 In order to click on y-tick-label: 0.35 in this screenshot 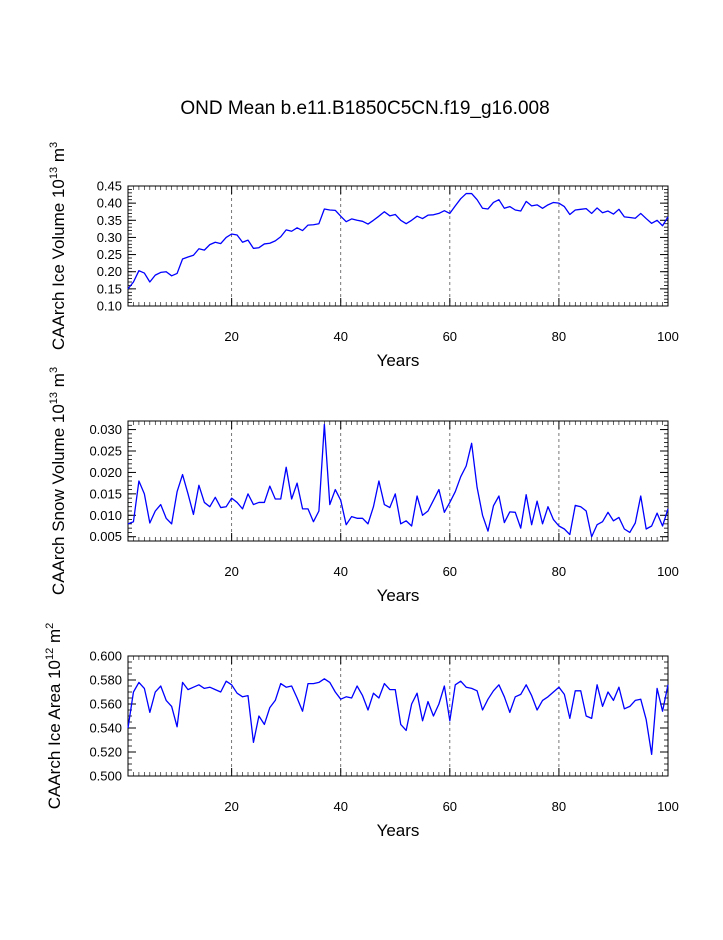, I will do `click(109, 220)`.